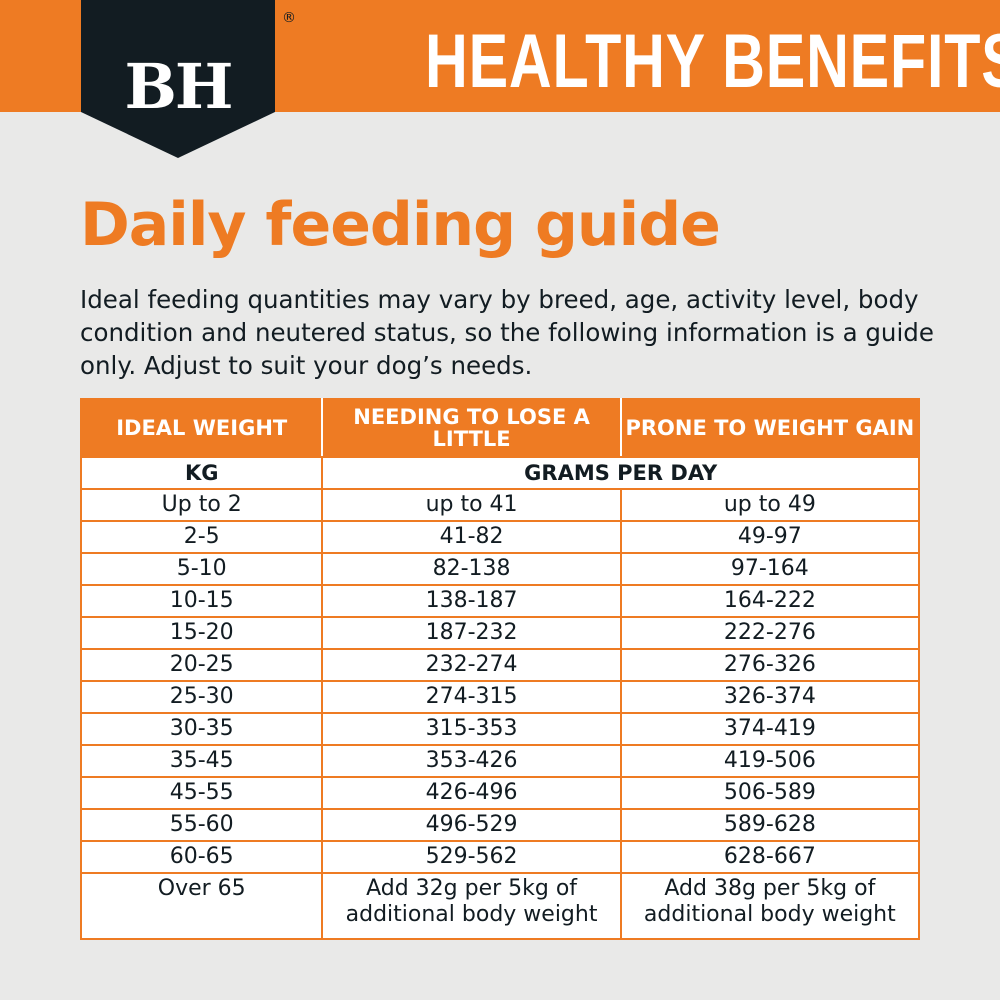 The image size is (1000, 1000). I want to click on table-row: 60-65 529-562 628-667, so click(500, 857).